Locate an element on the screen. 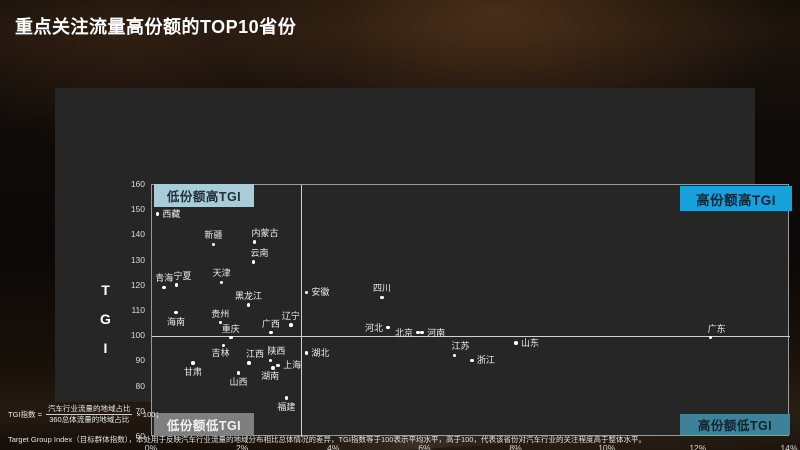 The height and width of the screenshot is (450, 800). data-point-label: 辽宁 is located at coordinates (290, 316).